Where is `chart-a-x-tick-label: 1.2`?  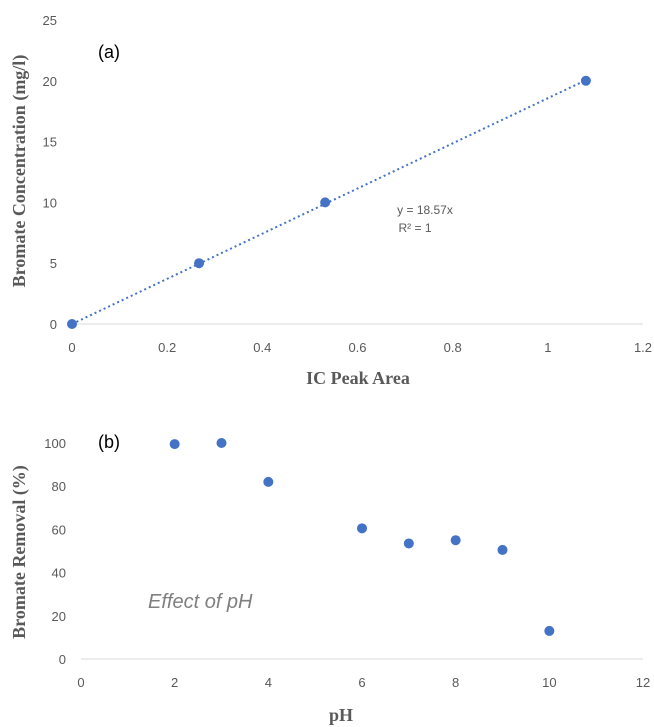
chart-a-x-tick-label: 1.2 is located at coordinates (643, 347).